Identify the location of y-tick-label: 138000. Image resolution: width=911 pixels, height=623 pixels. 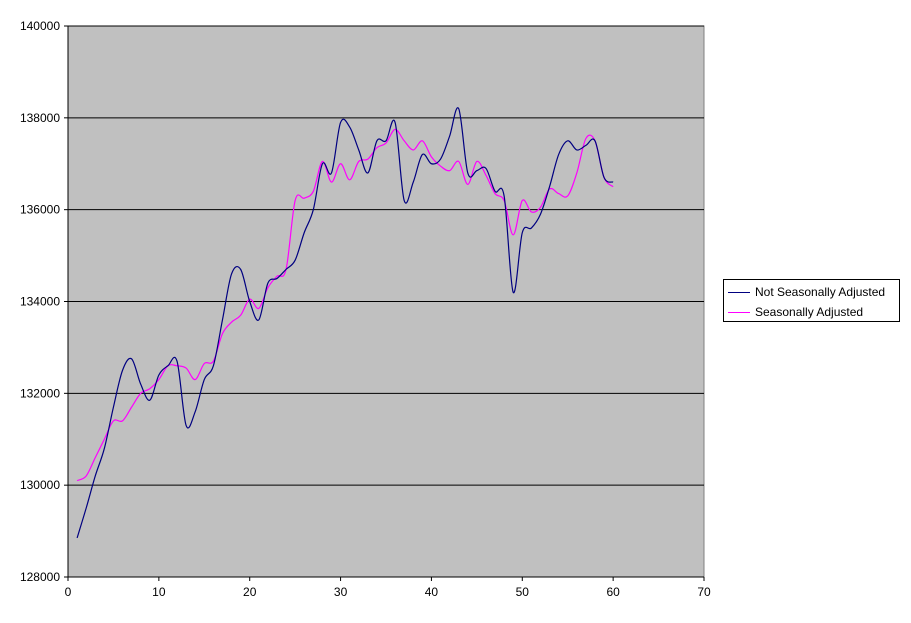
(40, 118).